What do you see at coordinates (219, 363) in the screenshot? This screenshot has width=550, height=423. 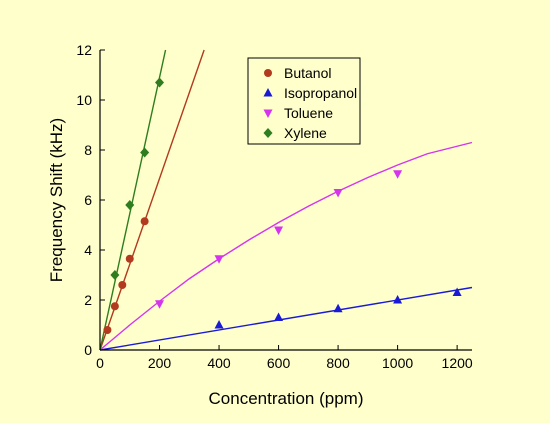 I see `x-tick-label: 400` at bounding box center [219, 363].